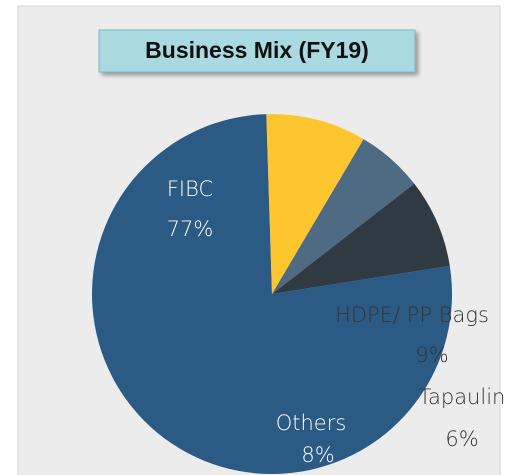 This screenshot has width=514, height=475. What do you see at coordinates (190, 229) in the screenshot?
I see `slice-value: 77%` at bounding box center [190, 229].